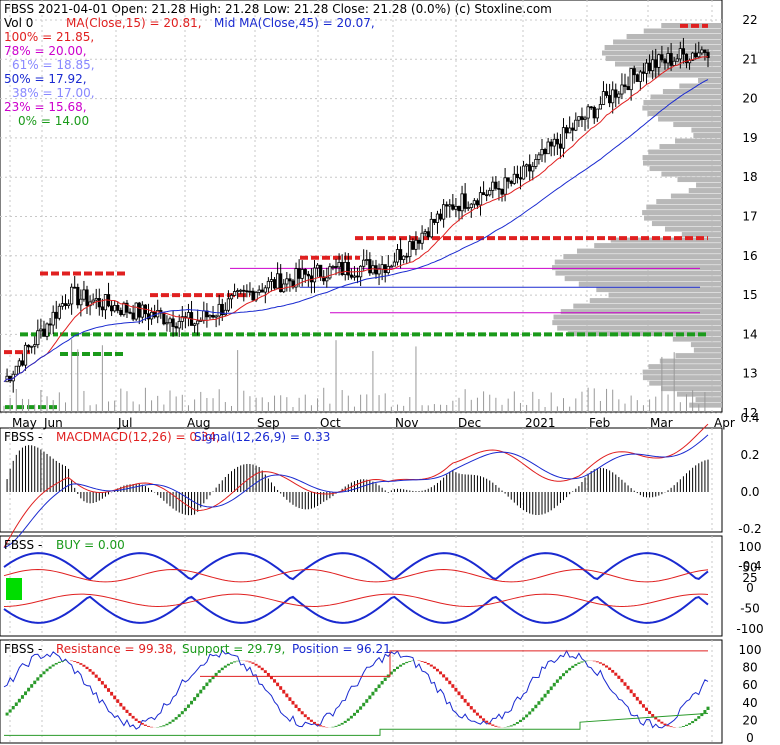 The height and width of the screenshot is (745, 780). Describe the element at coordinates (356, 724) in the screenshot. I see `support-line` at that location.